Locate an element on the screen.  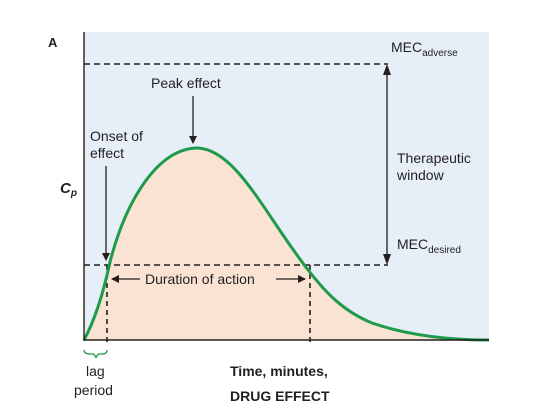
therapeutic-window-arrowhead-up is located at coordinates (387, 69).